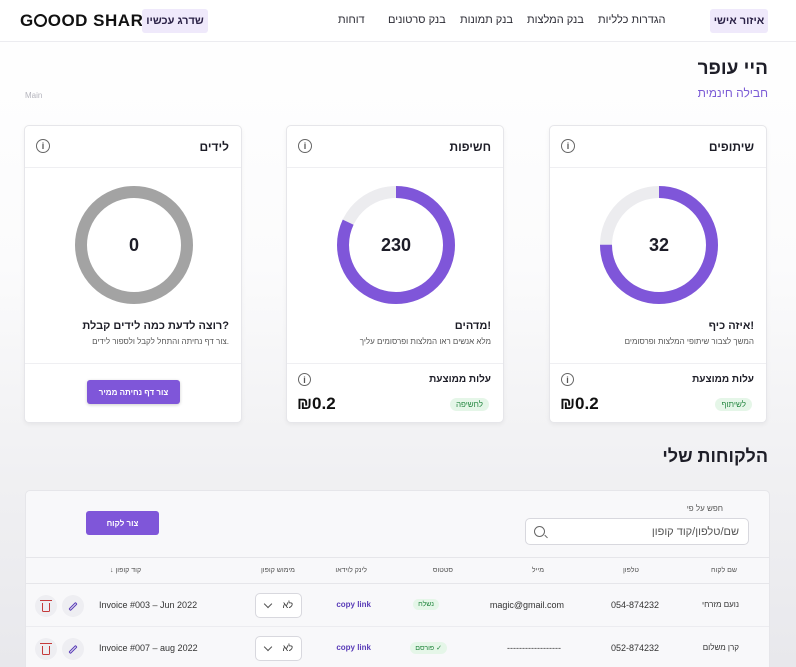  What do you see at coordinates (175, 21) in the screenshot?
I see `upgrade-now-button: שדרג עכשיו` at bounding box center [175, 21].